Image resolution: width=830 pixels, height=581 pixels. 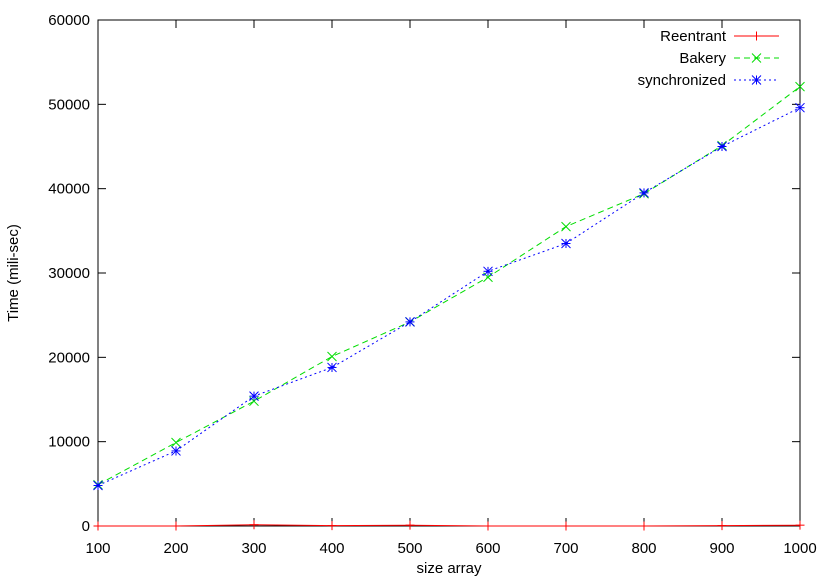 I want to click on legend-synchronized-marker-stroke, so click(x=756, y=80).